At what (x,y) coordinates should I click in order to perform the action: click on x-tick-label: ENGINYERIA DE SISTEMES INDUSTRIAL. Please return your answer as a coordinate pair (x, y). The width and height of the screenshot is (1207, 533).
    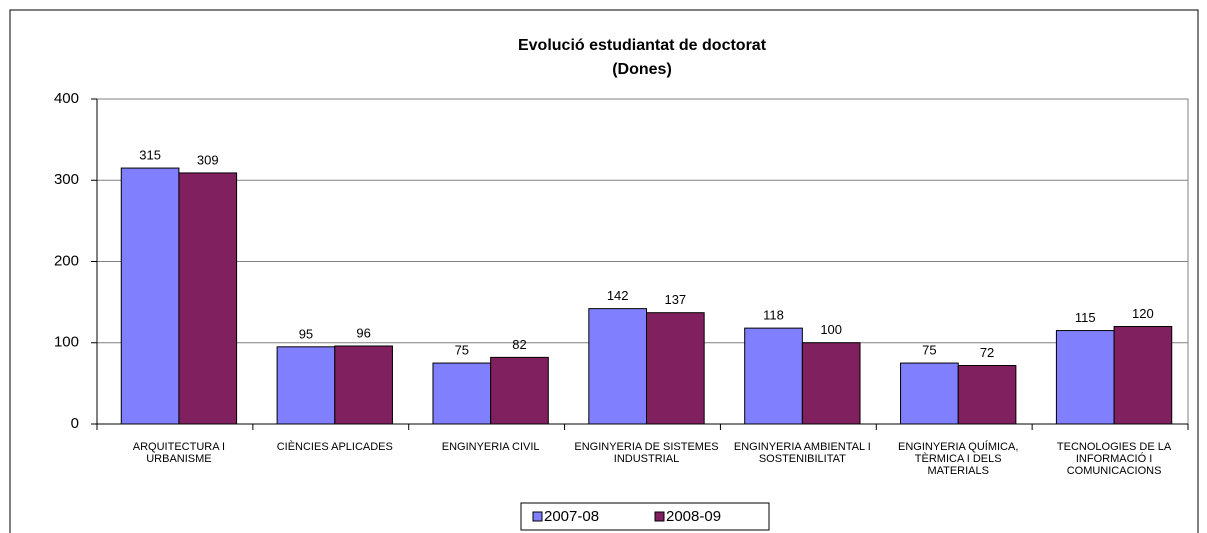
    Looking at the image, I should click on (646, 453).